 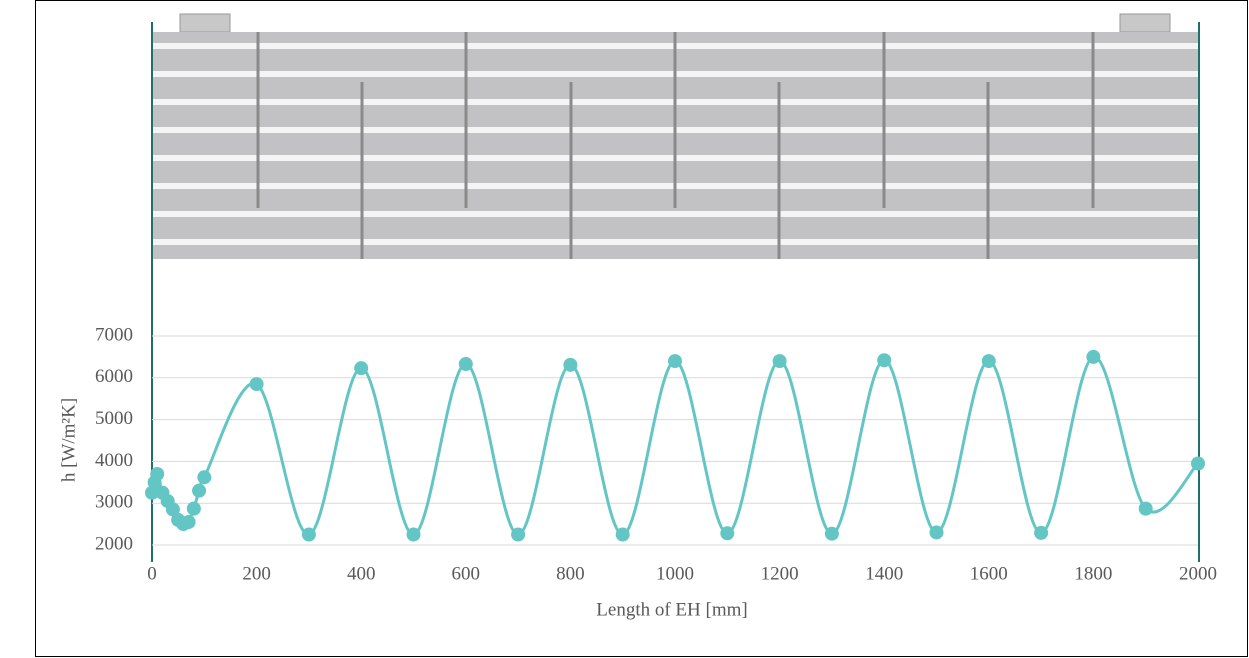 What do you see at coordinates (68, 440) in the screenshot?
I see `y-axis-label: h [W/m²K]` at bounding box center [68, 440].